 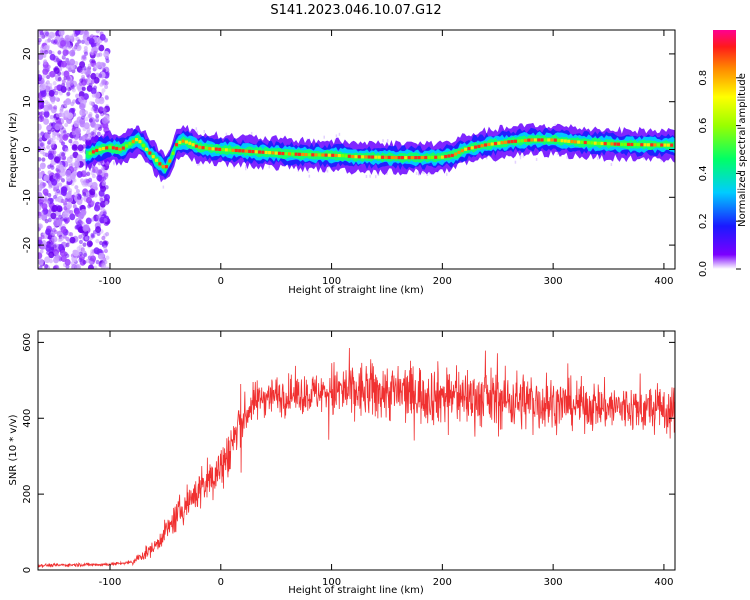 What do you see at coordinates (13, 449) in the screenshot?
I see `bottom-y-axis-label: SNR (10 * v/v)` at bounding box center [13, 449].